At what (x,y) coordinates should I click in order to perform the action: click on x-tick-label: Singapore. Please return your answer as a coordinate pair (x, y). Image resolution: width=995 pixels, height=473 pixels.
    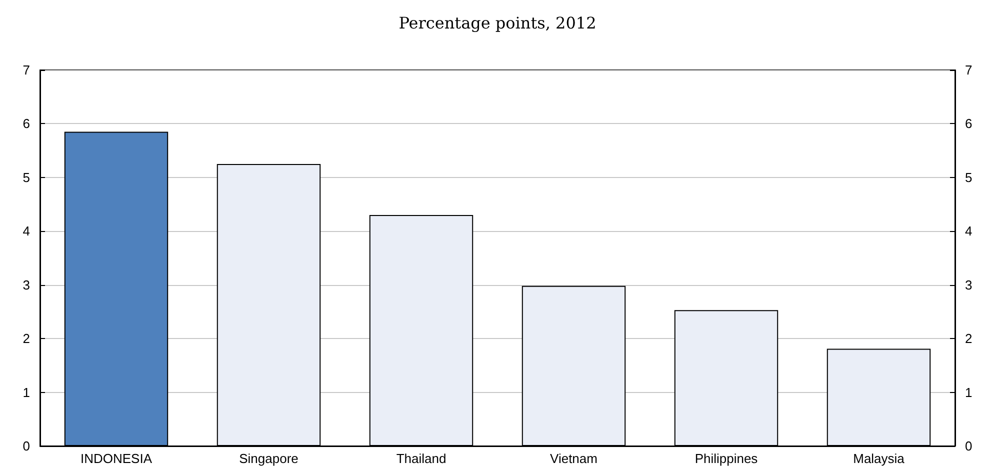
    Looking at the image, I should click on (268, 458).